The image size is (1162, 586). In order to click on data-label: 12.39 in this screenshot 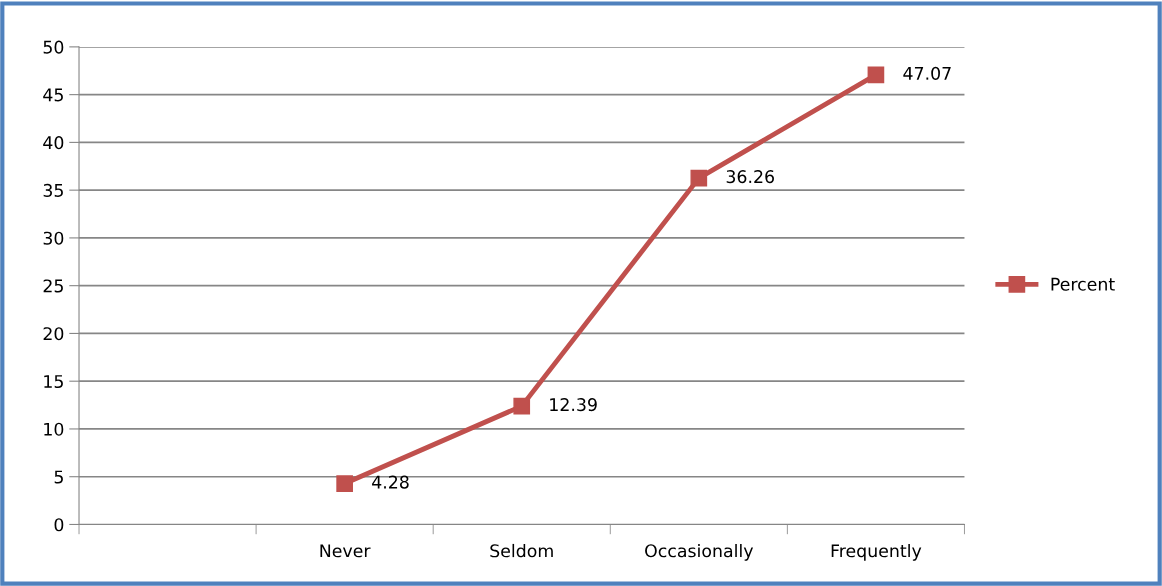, I will do `click(573, 405)`.